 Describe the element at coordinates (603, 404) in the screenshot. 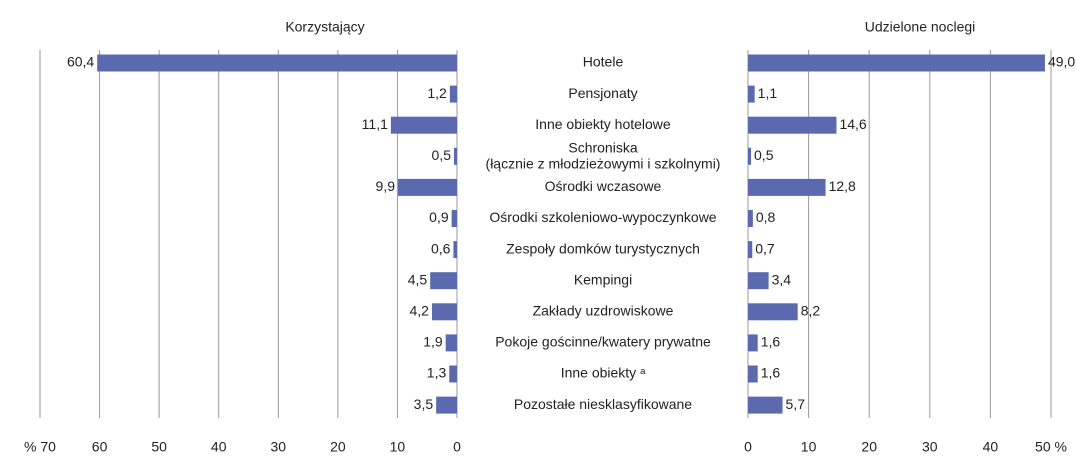

I see `category-label: Pozostałe niesklasyfikowane` at that location.